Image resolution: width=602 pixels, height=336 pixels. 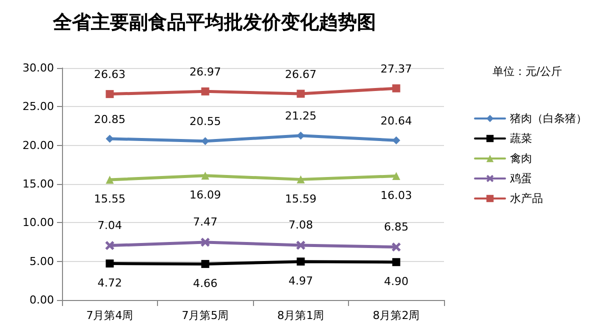 I want to click on data-label: 15.59, so click(x=300, y=199).